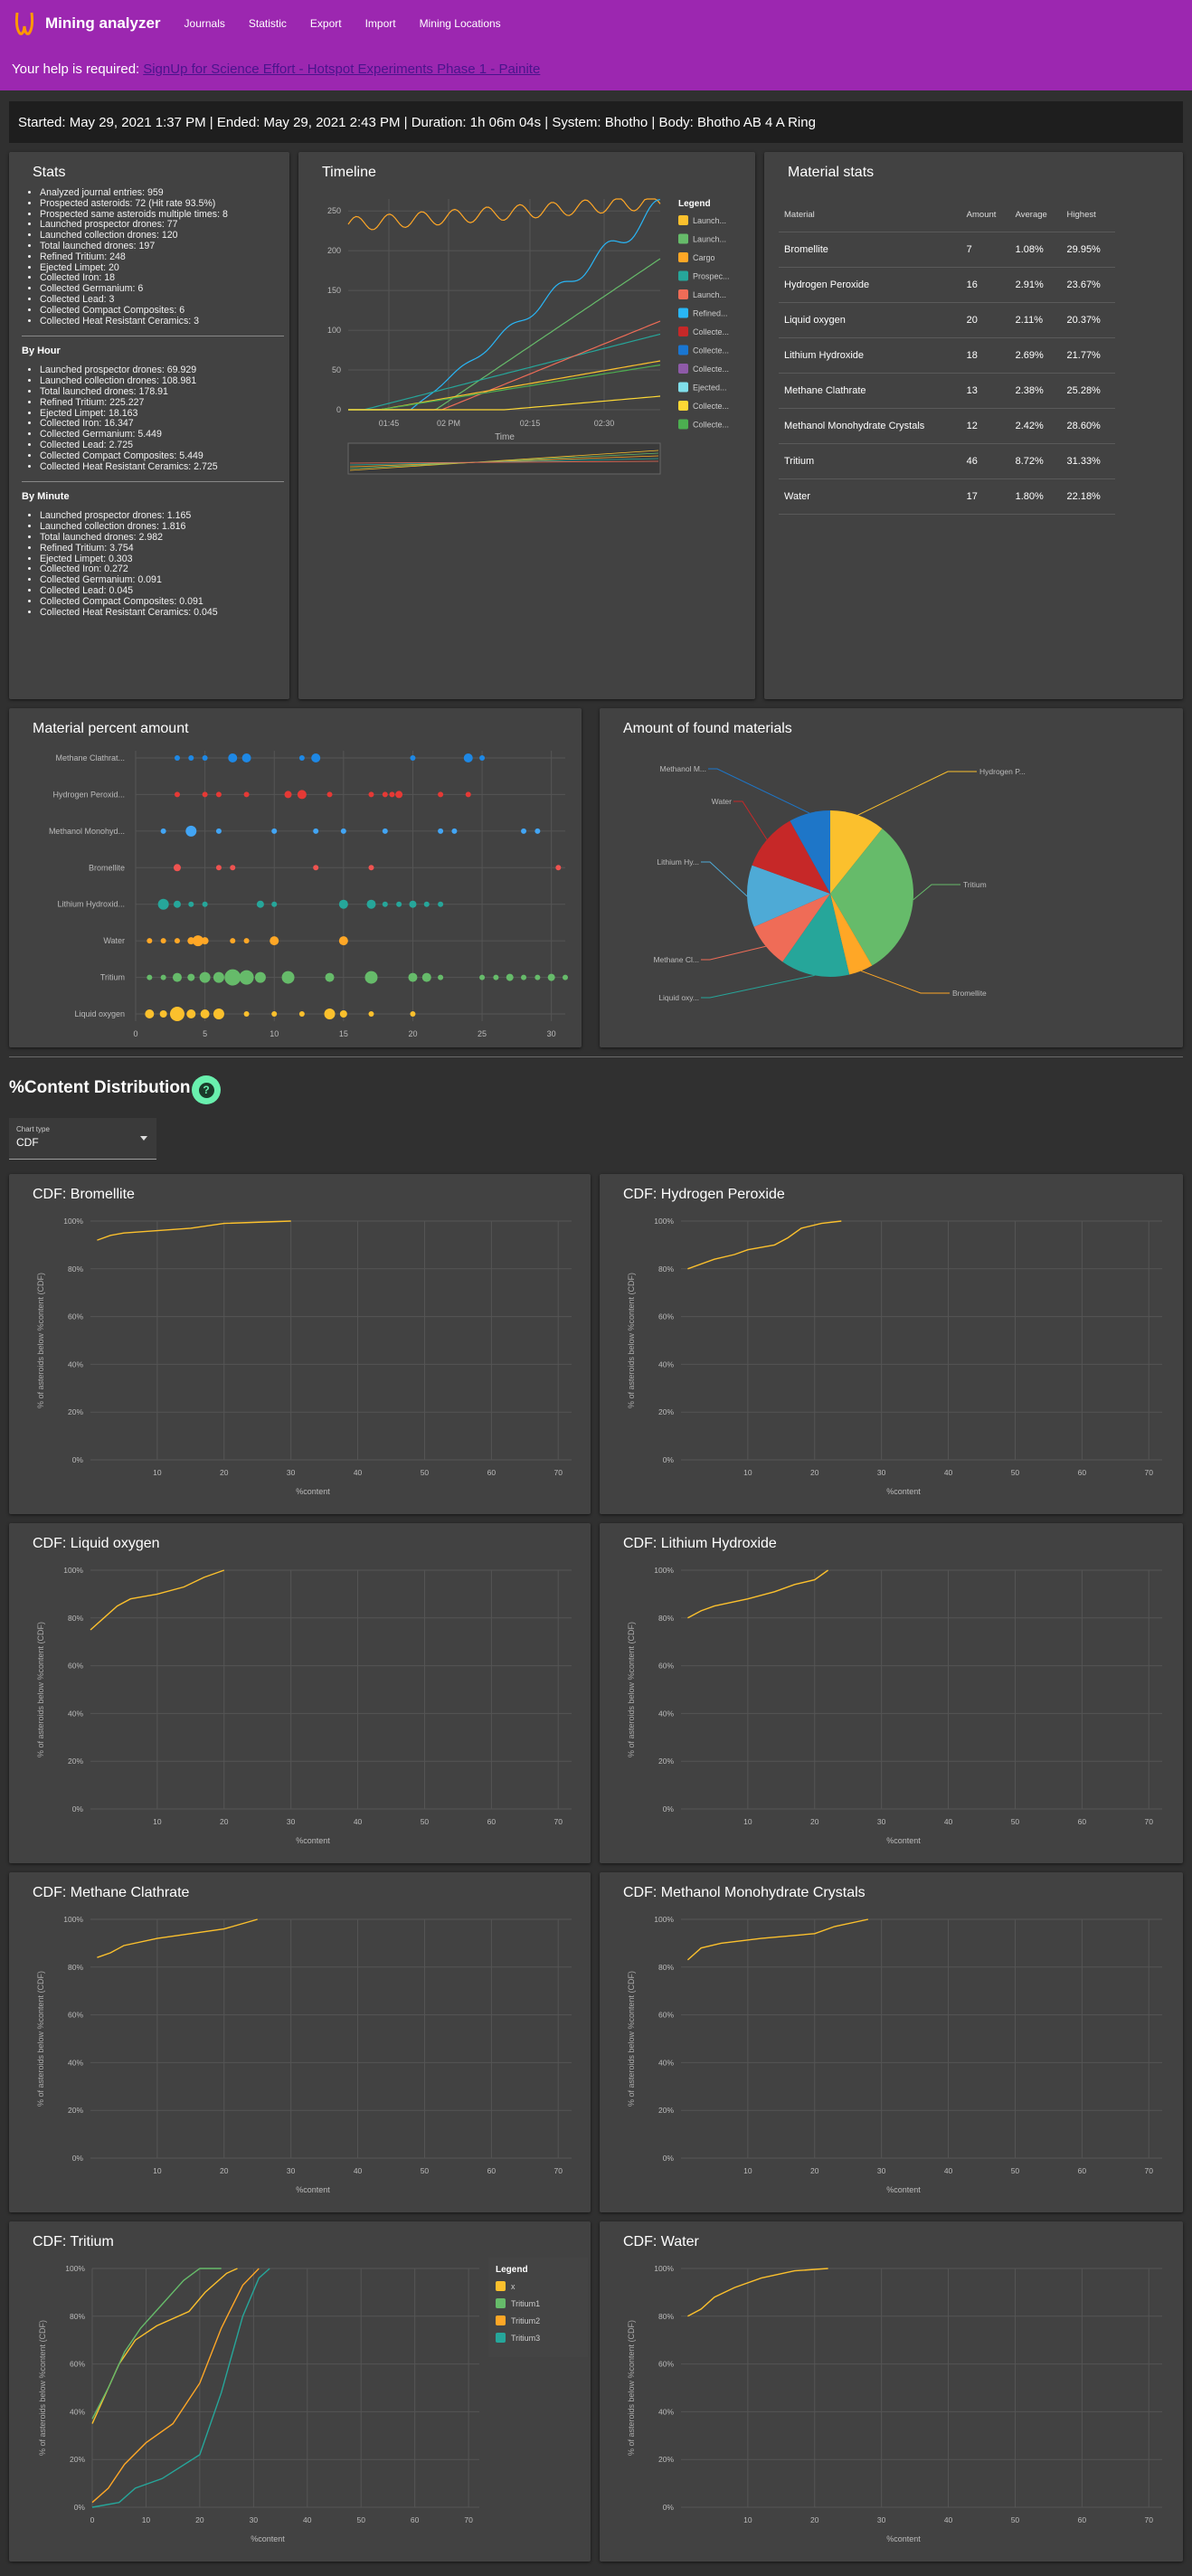  What do you see at coordinates (93, 2519) in the screenshot?
I see `x-tick-label: 0` at bounding box center [93, 2519].